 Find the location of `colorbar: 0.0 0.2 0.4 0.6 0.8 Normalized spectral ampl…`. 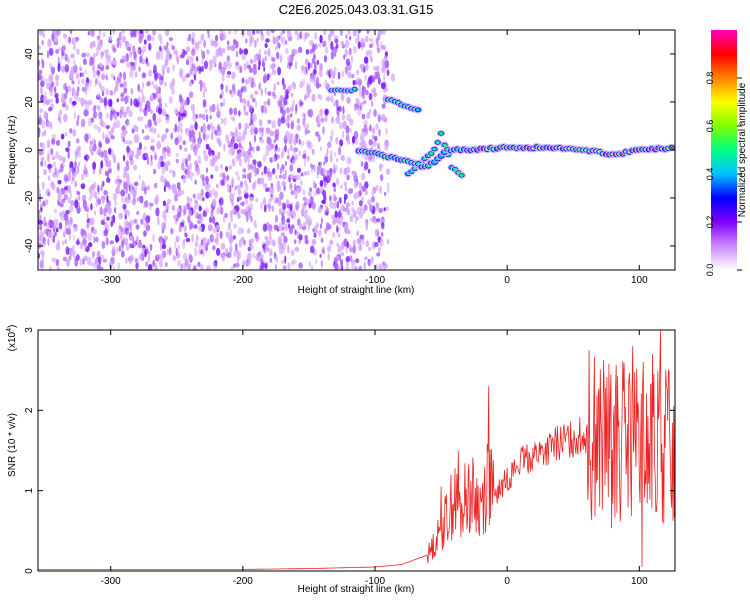

colorbar: 0.0 0.2 0.4 0.6 0.8 Normalized spectral ampl… is located at coordinates (726, 153).